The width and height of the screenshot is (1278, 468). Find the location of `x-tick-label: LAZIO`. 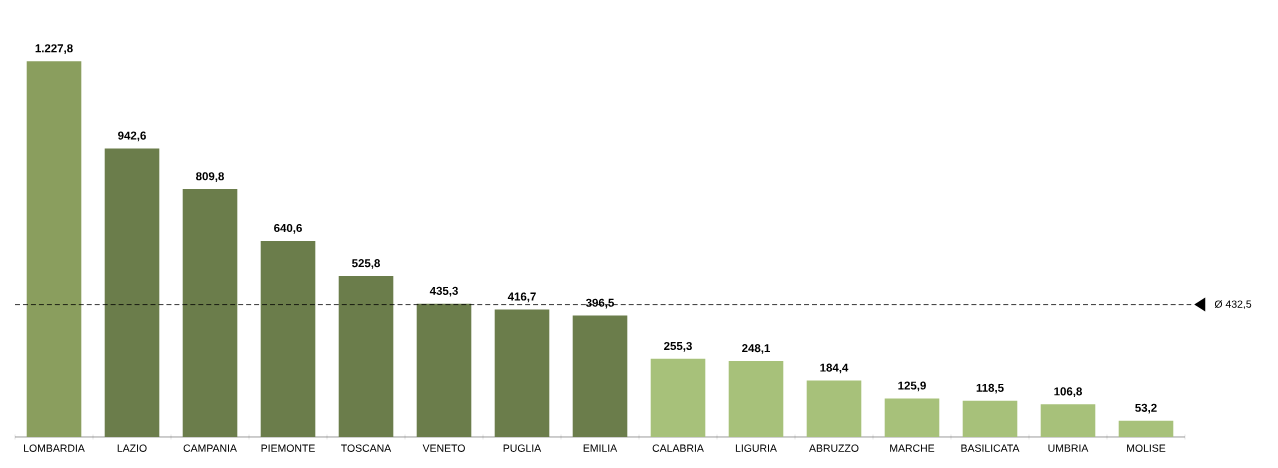

x-tick-label: LAZIO is located at coordinates (132, 448).